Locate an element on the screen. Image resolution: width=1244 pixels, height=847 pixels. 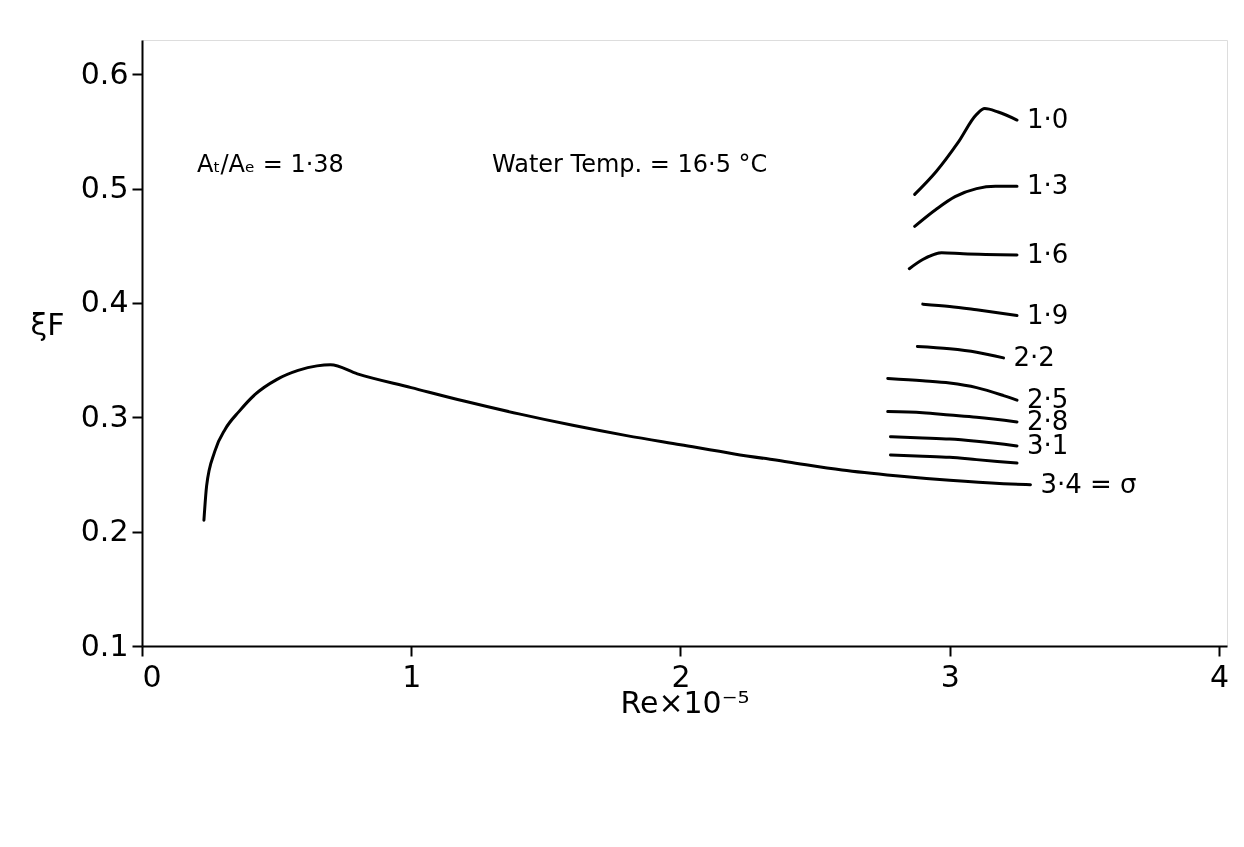
annotation: Water Temp. = 16·5 °C is located at coordinates (630, 164).